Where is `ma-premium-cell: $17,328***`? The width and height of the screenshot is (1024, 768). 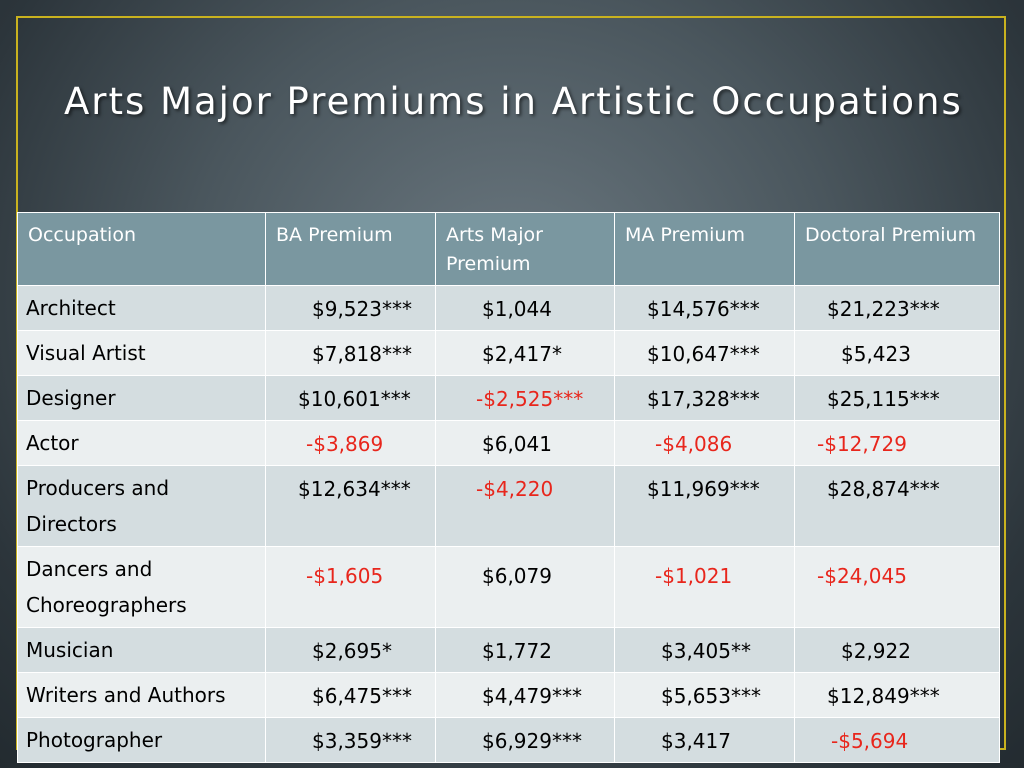 ma-premium-cell: $17,328*** is located at coordinates (704, 398).